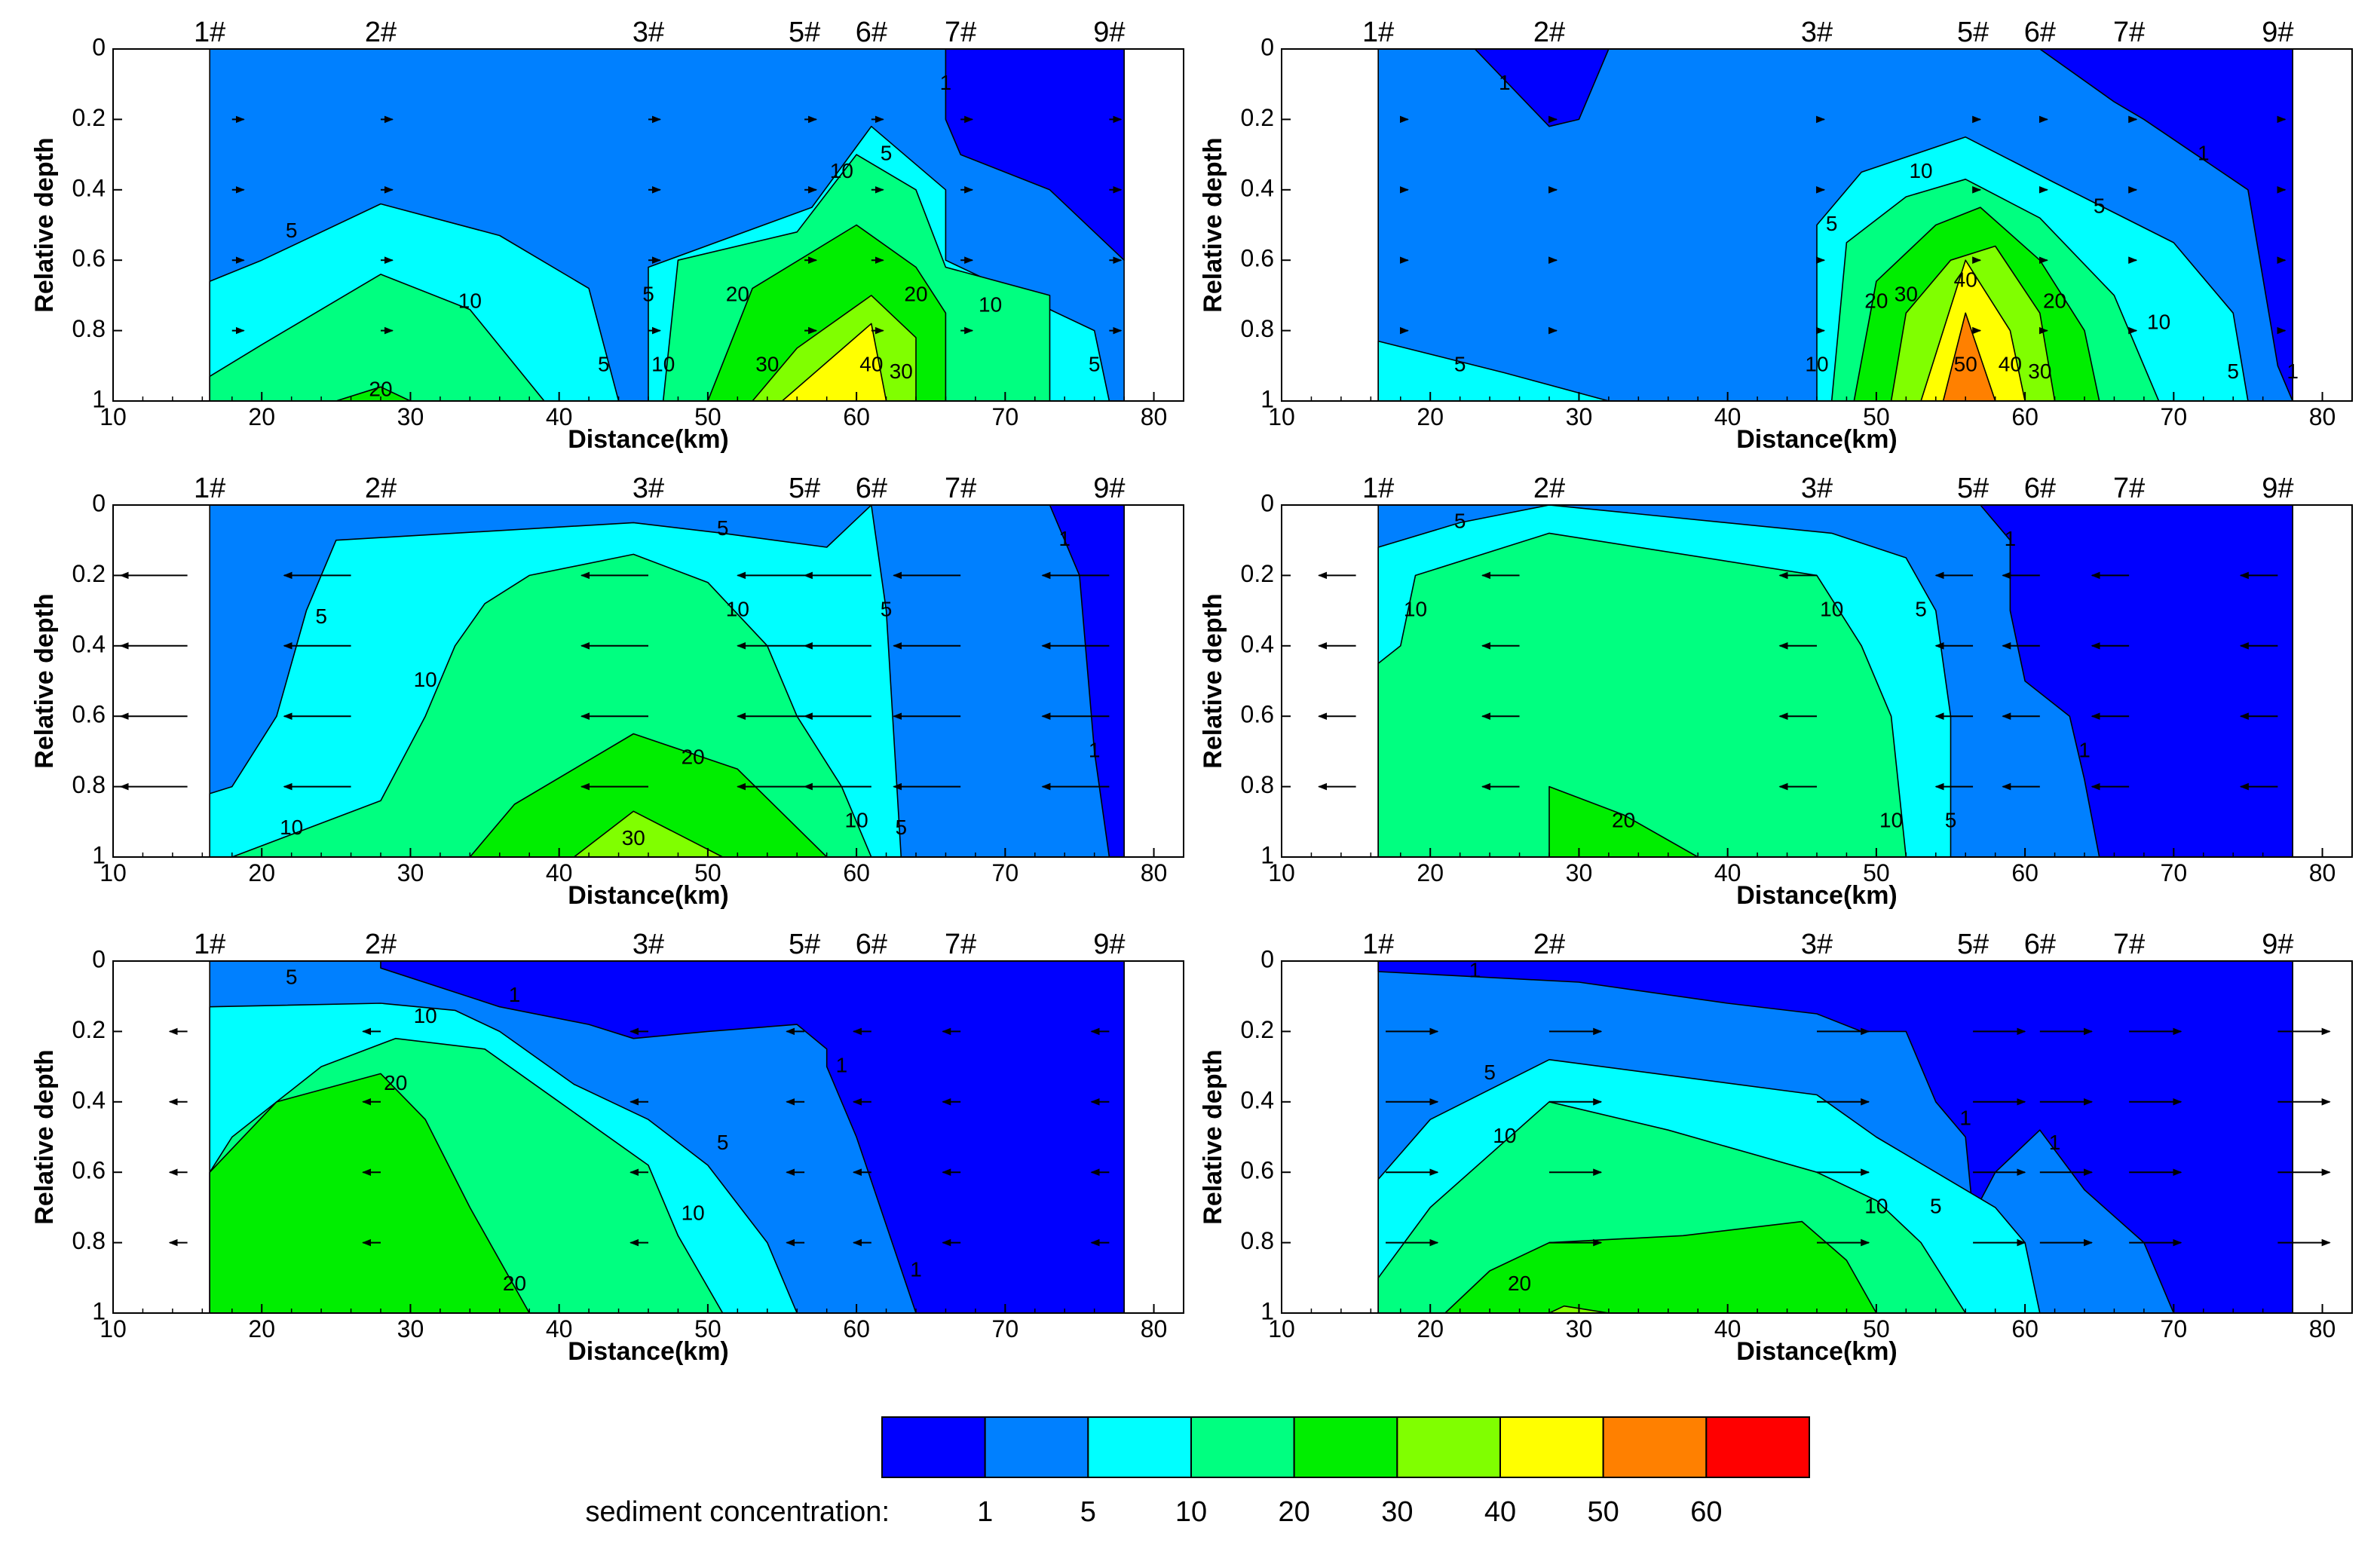 The image size is (2380, 1552). Describe the element at coordinates (1876, 872) in the screenshot. I see `x-tick-label: 50` at that location.